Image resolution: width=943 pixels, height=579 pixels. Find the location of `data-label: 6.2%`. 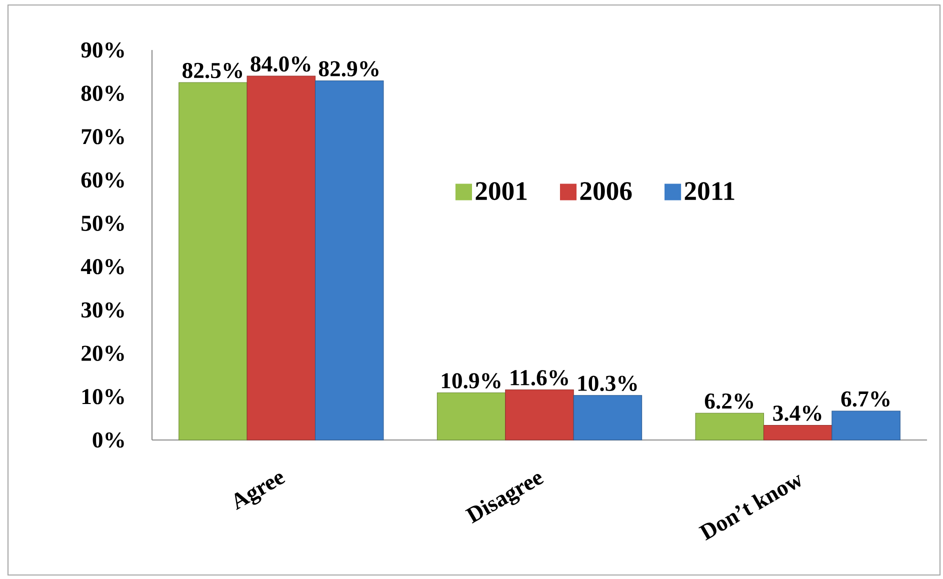

data-label: 6.2% is located at coordinates (729, 401).